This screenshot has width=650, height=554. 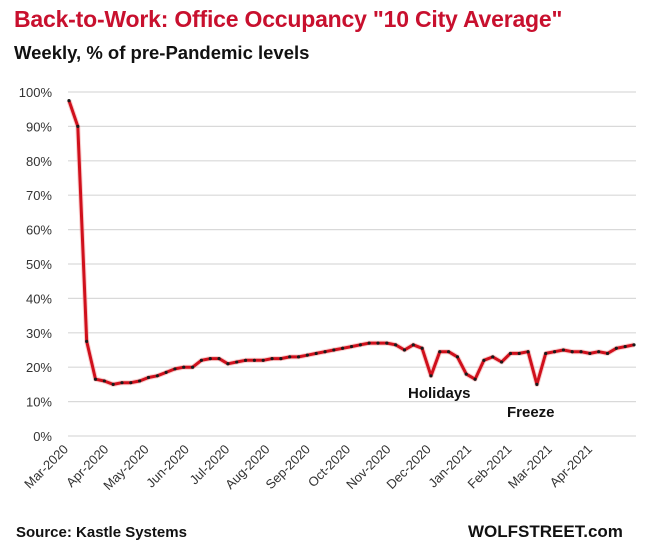 What do you see at coordinates (39, 126) in the screenshot?
I see `y-tick-label: 90%` at bounding box center [39, 126].